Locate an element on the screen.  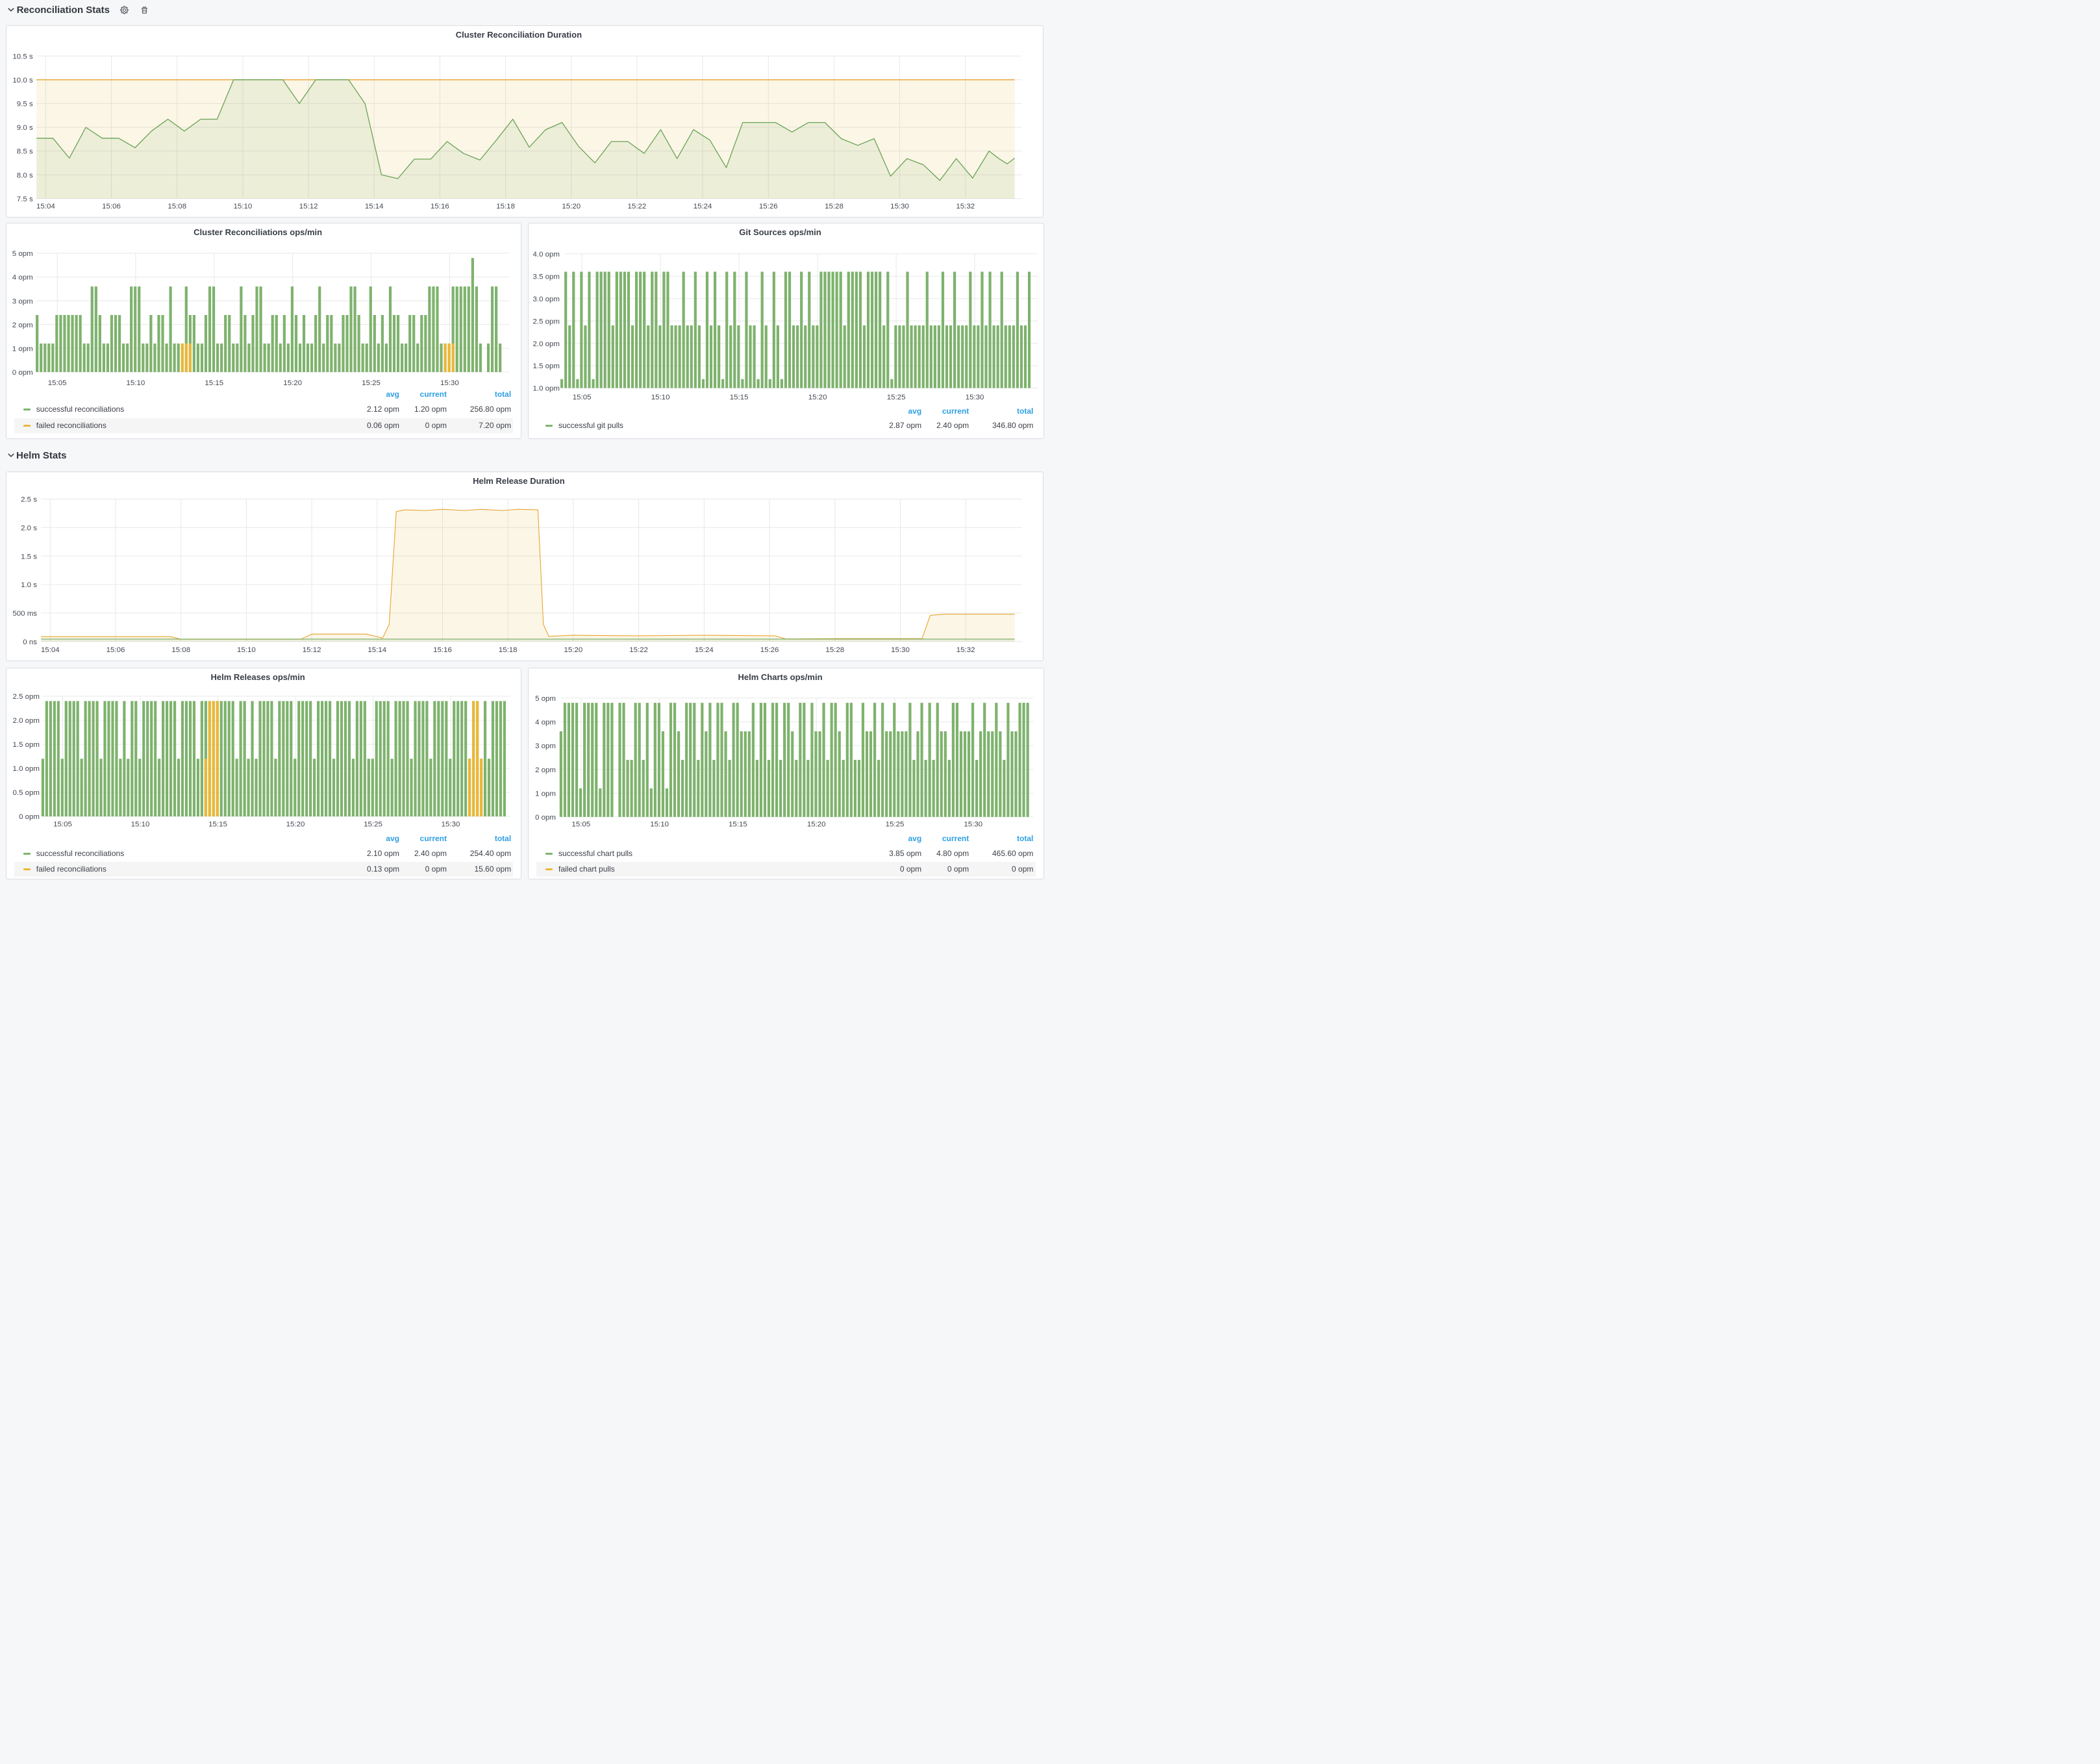
svg-text: 9.0 s is located at coordinates (25, 128).